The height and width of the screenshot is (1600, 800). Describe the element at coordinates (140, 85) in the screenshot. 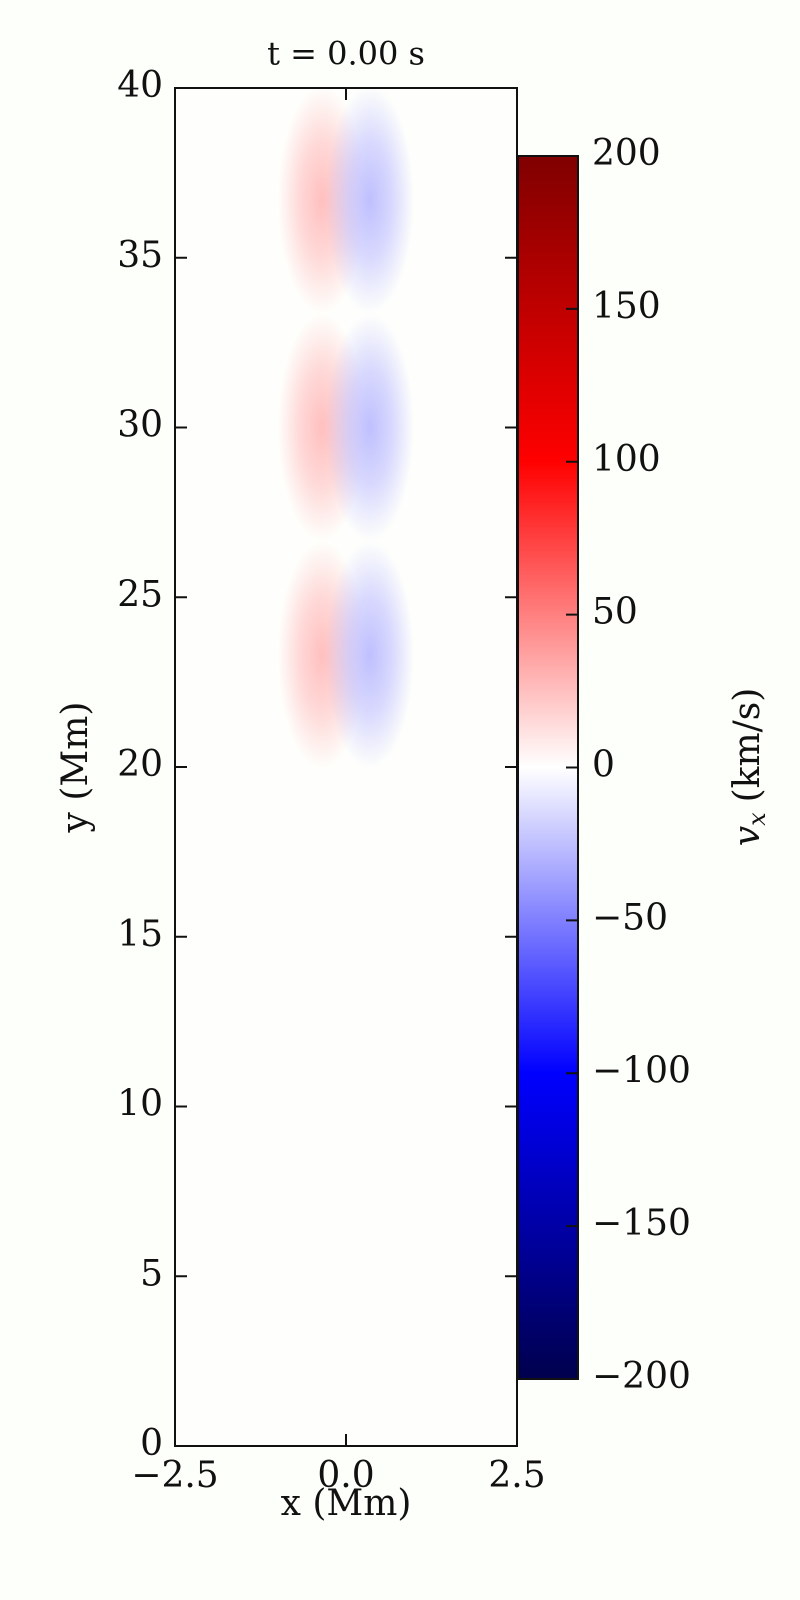

I see `y-tick-label: 40` at that location.